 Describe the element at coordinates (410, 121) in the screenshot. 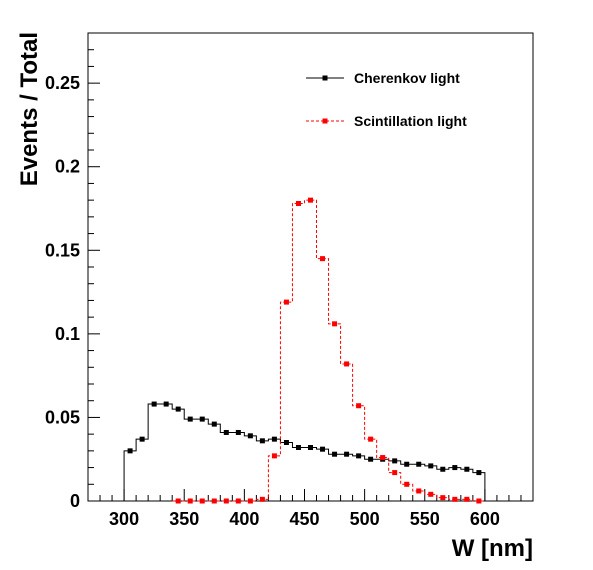

I see `legend-scintillation-label: Scintillation light` at that location.